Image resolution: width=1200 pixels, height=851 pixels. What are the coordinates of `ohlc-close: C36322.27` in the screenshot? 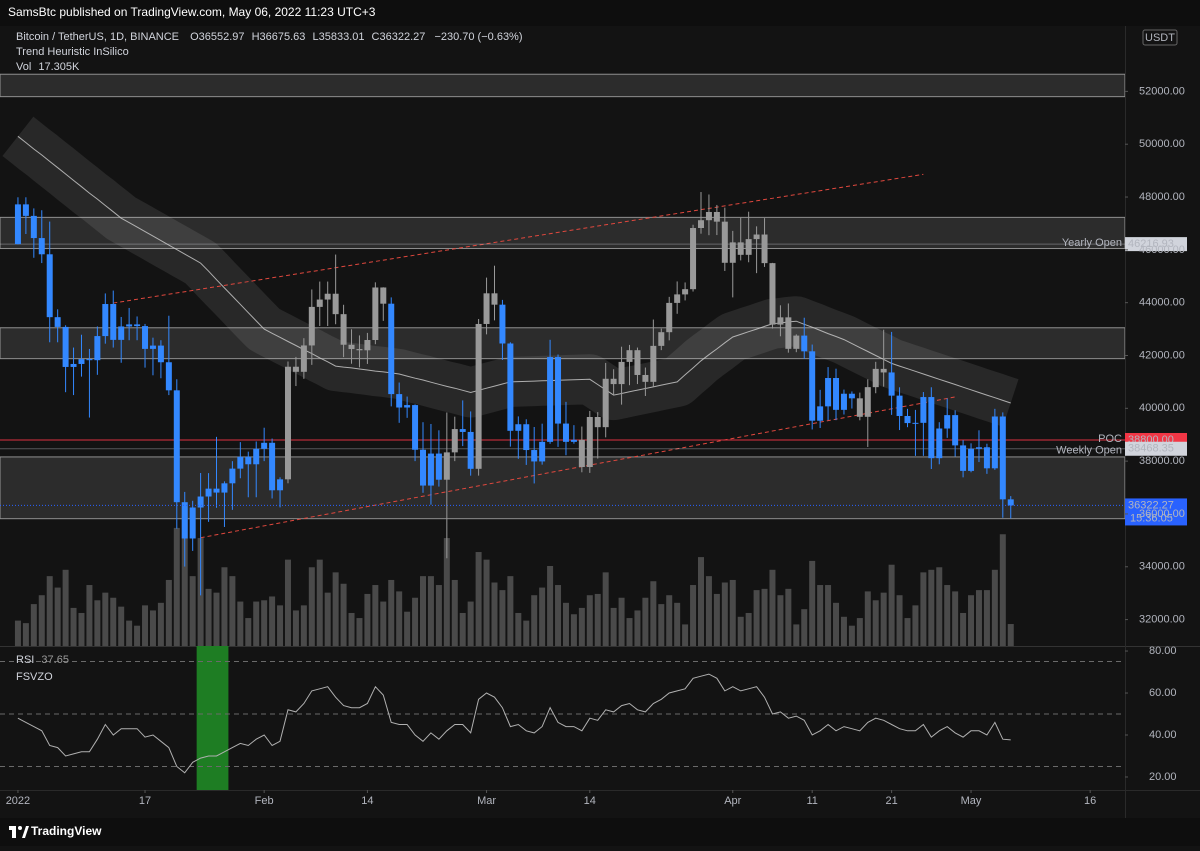 It's located at (399, 37).